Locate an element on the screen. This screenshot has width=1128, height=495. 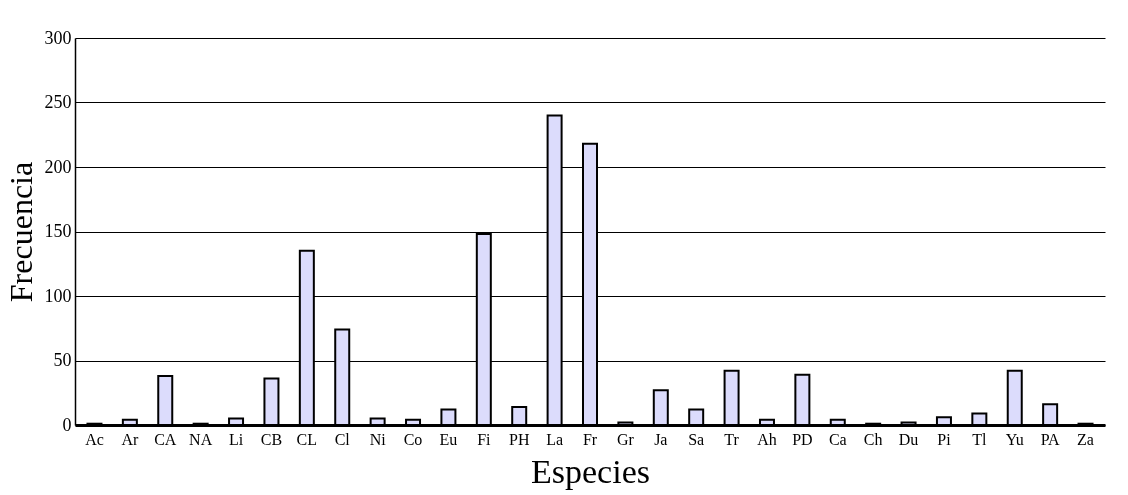
y-tick-label: 0 is located at coordinates (67, 424).